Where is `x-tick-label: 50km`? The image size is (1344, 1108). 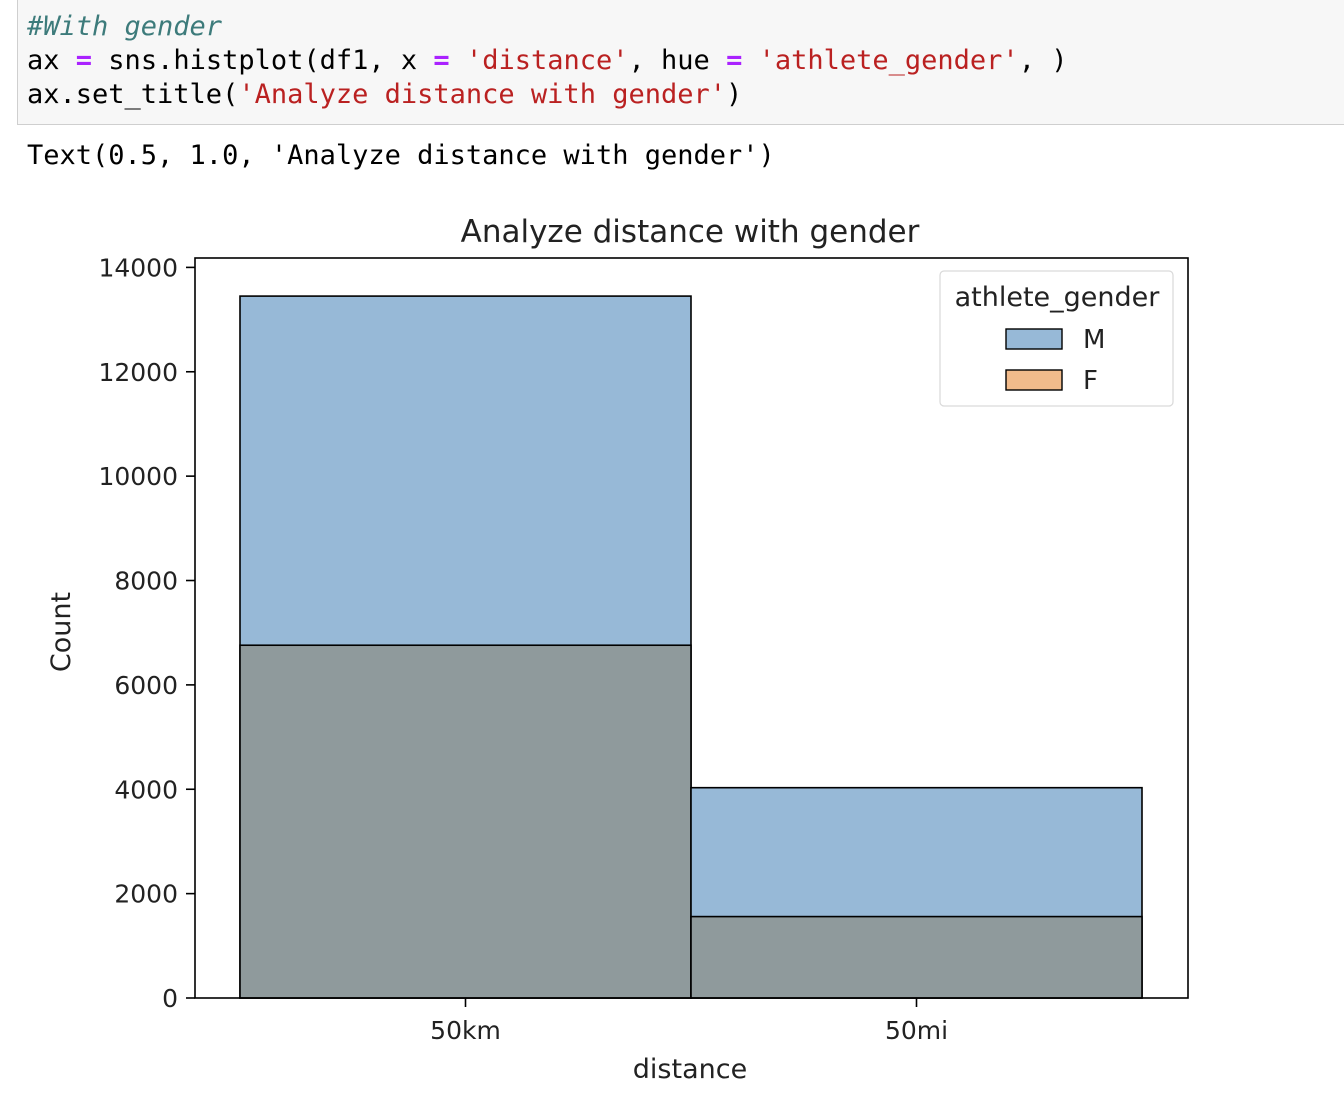
x-tick-label: 50km is located at coordinates (465, 1030).